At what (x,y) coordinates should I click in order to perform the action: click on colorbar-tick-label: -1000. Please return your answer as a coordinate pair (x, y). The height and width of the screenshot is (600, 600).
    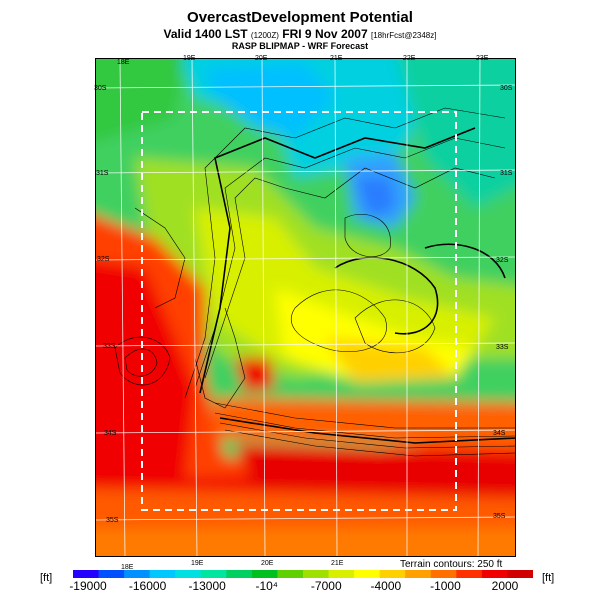
    Looking at the image, I should click on (445, 586).